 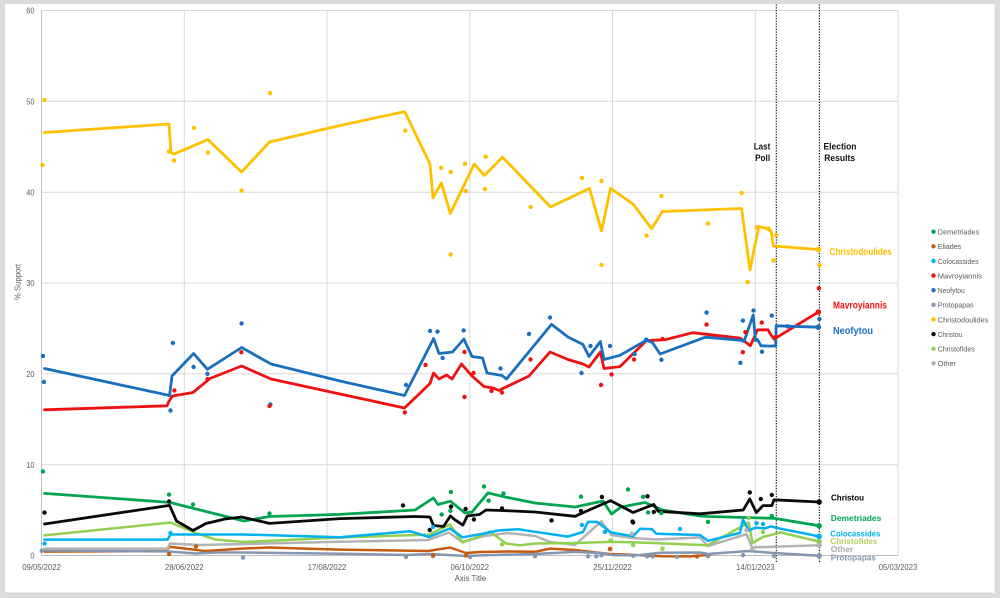 What do you see at coordinates (950, 246) in the screenshot?
I see `svg-text: Eliades` at bounding box center [950, 246].